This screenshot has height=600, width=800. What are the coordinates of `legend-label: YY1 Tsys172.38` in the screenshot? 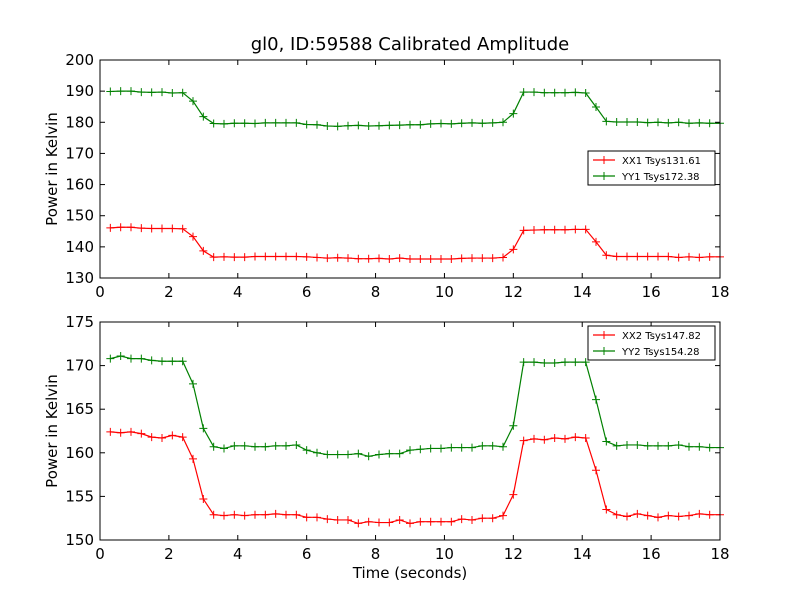 It's located at (660, 177).